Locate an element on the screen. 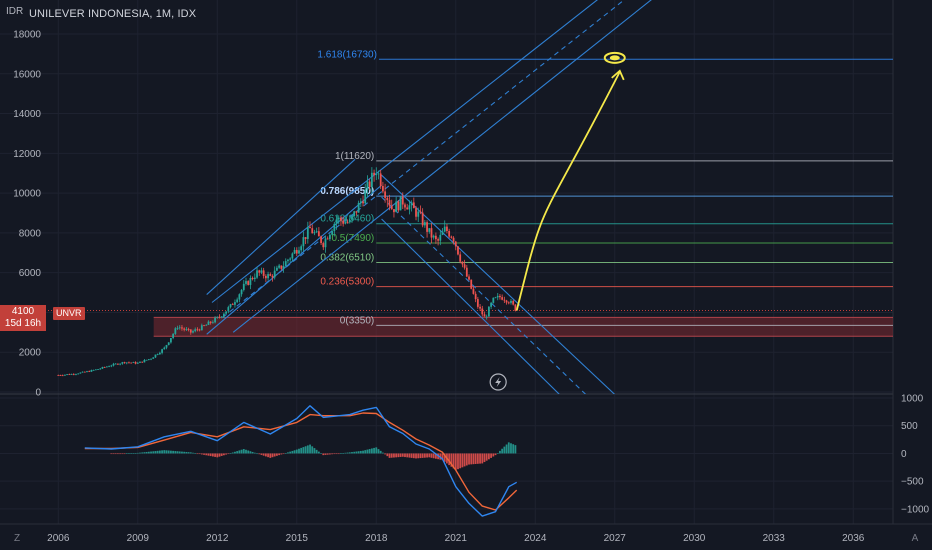 The height and width of the screenshot is (550, 932). price-tick-label: 12000 is located at coordinates (27, 154).